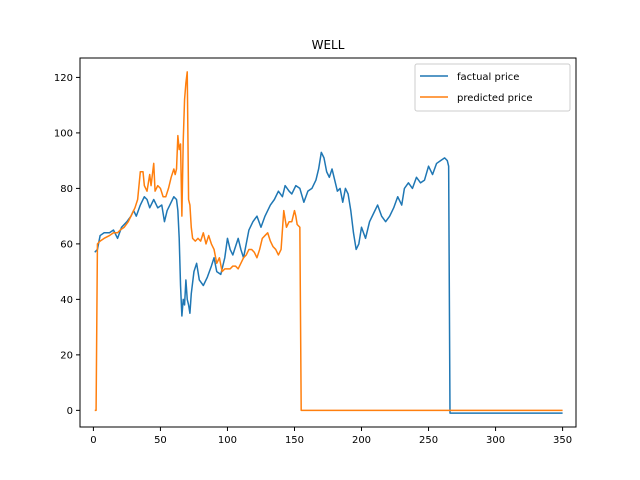  Describe the element at coordinates (227, 440) in the screenshot. I see `x-tick-label: 100` at that location.